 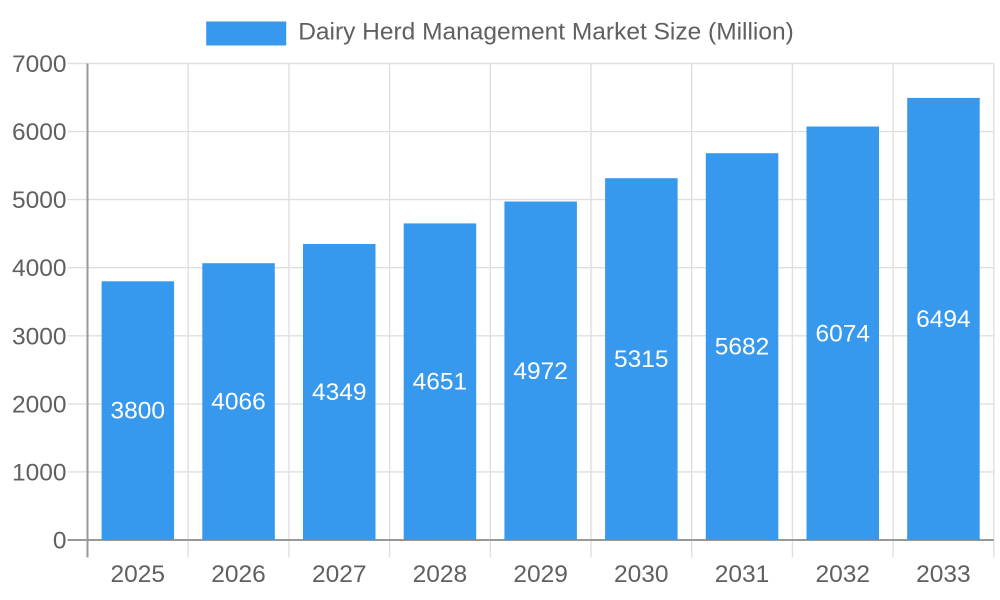 What do you see at coordinates (742, 347) in the screenshot?
I see `svg-text: 5682` at bounding box center [742, 347].